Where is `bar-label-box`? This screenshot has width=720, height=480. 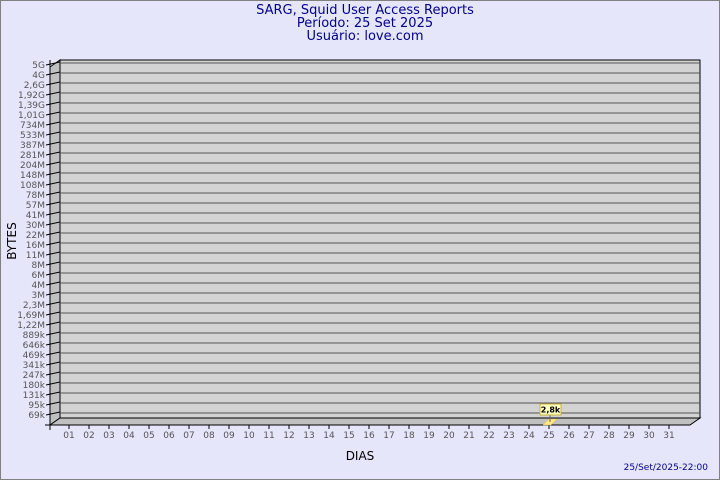 bar-label-box is located at coordinates (550, 409).